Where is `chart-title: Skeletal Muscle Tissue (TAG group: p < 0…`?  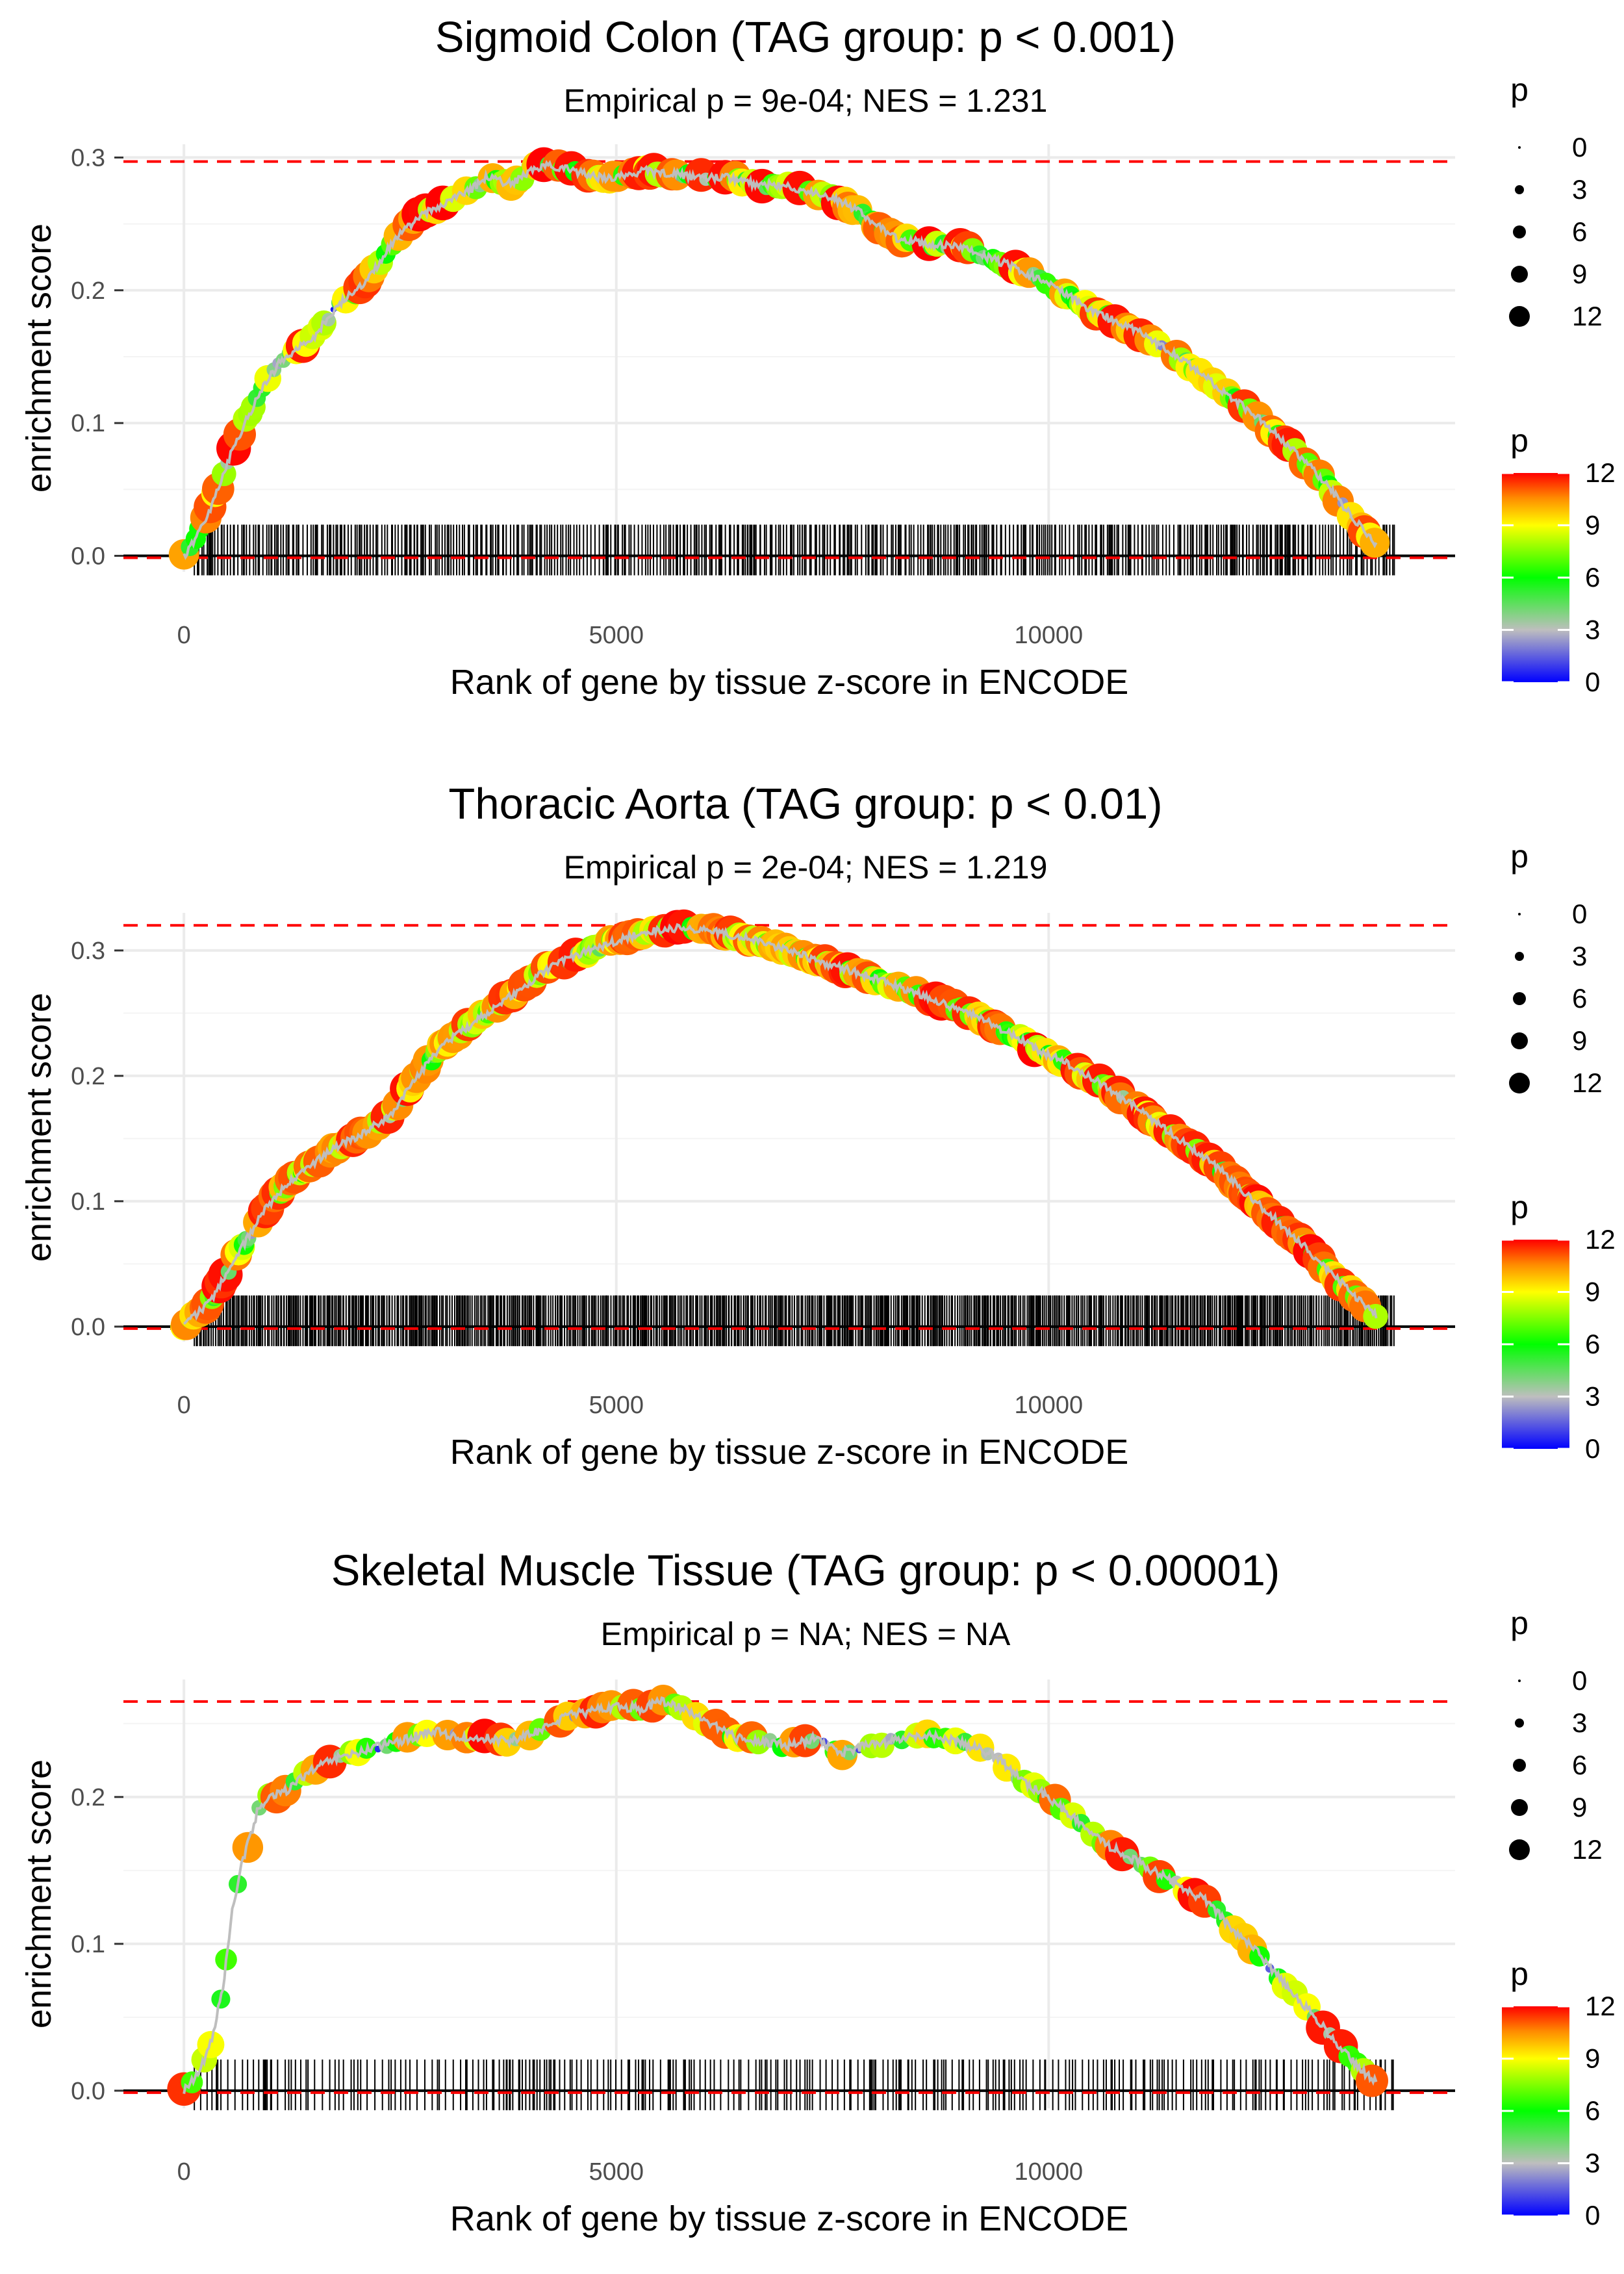
chart-title: Skeletal Muscle Tissue (TAG group: p < 0… is located at coordinates (805, 1570).